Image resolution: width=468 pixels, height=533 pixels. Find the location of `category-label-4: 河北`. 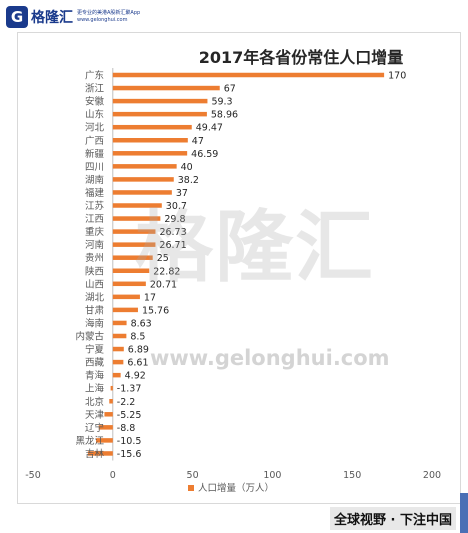

category-label-4: 河北 is located at coordinates (95, 128).